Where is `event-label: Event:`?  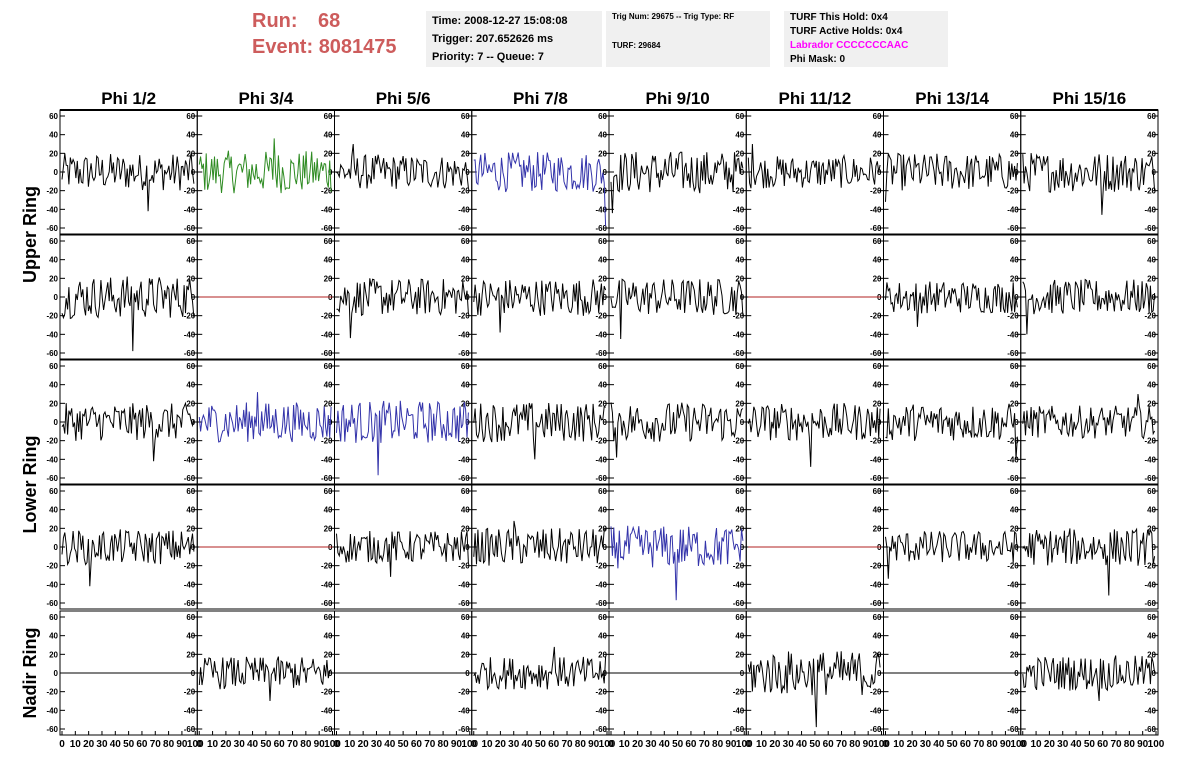
event-label: Event: is located at coordinates (283, 47).